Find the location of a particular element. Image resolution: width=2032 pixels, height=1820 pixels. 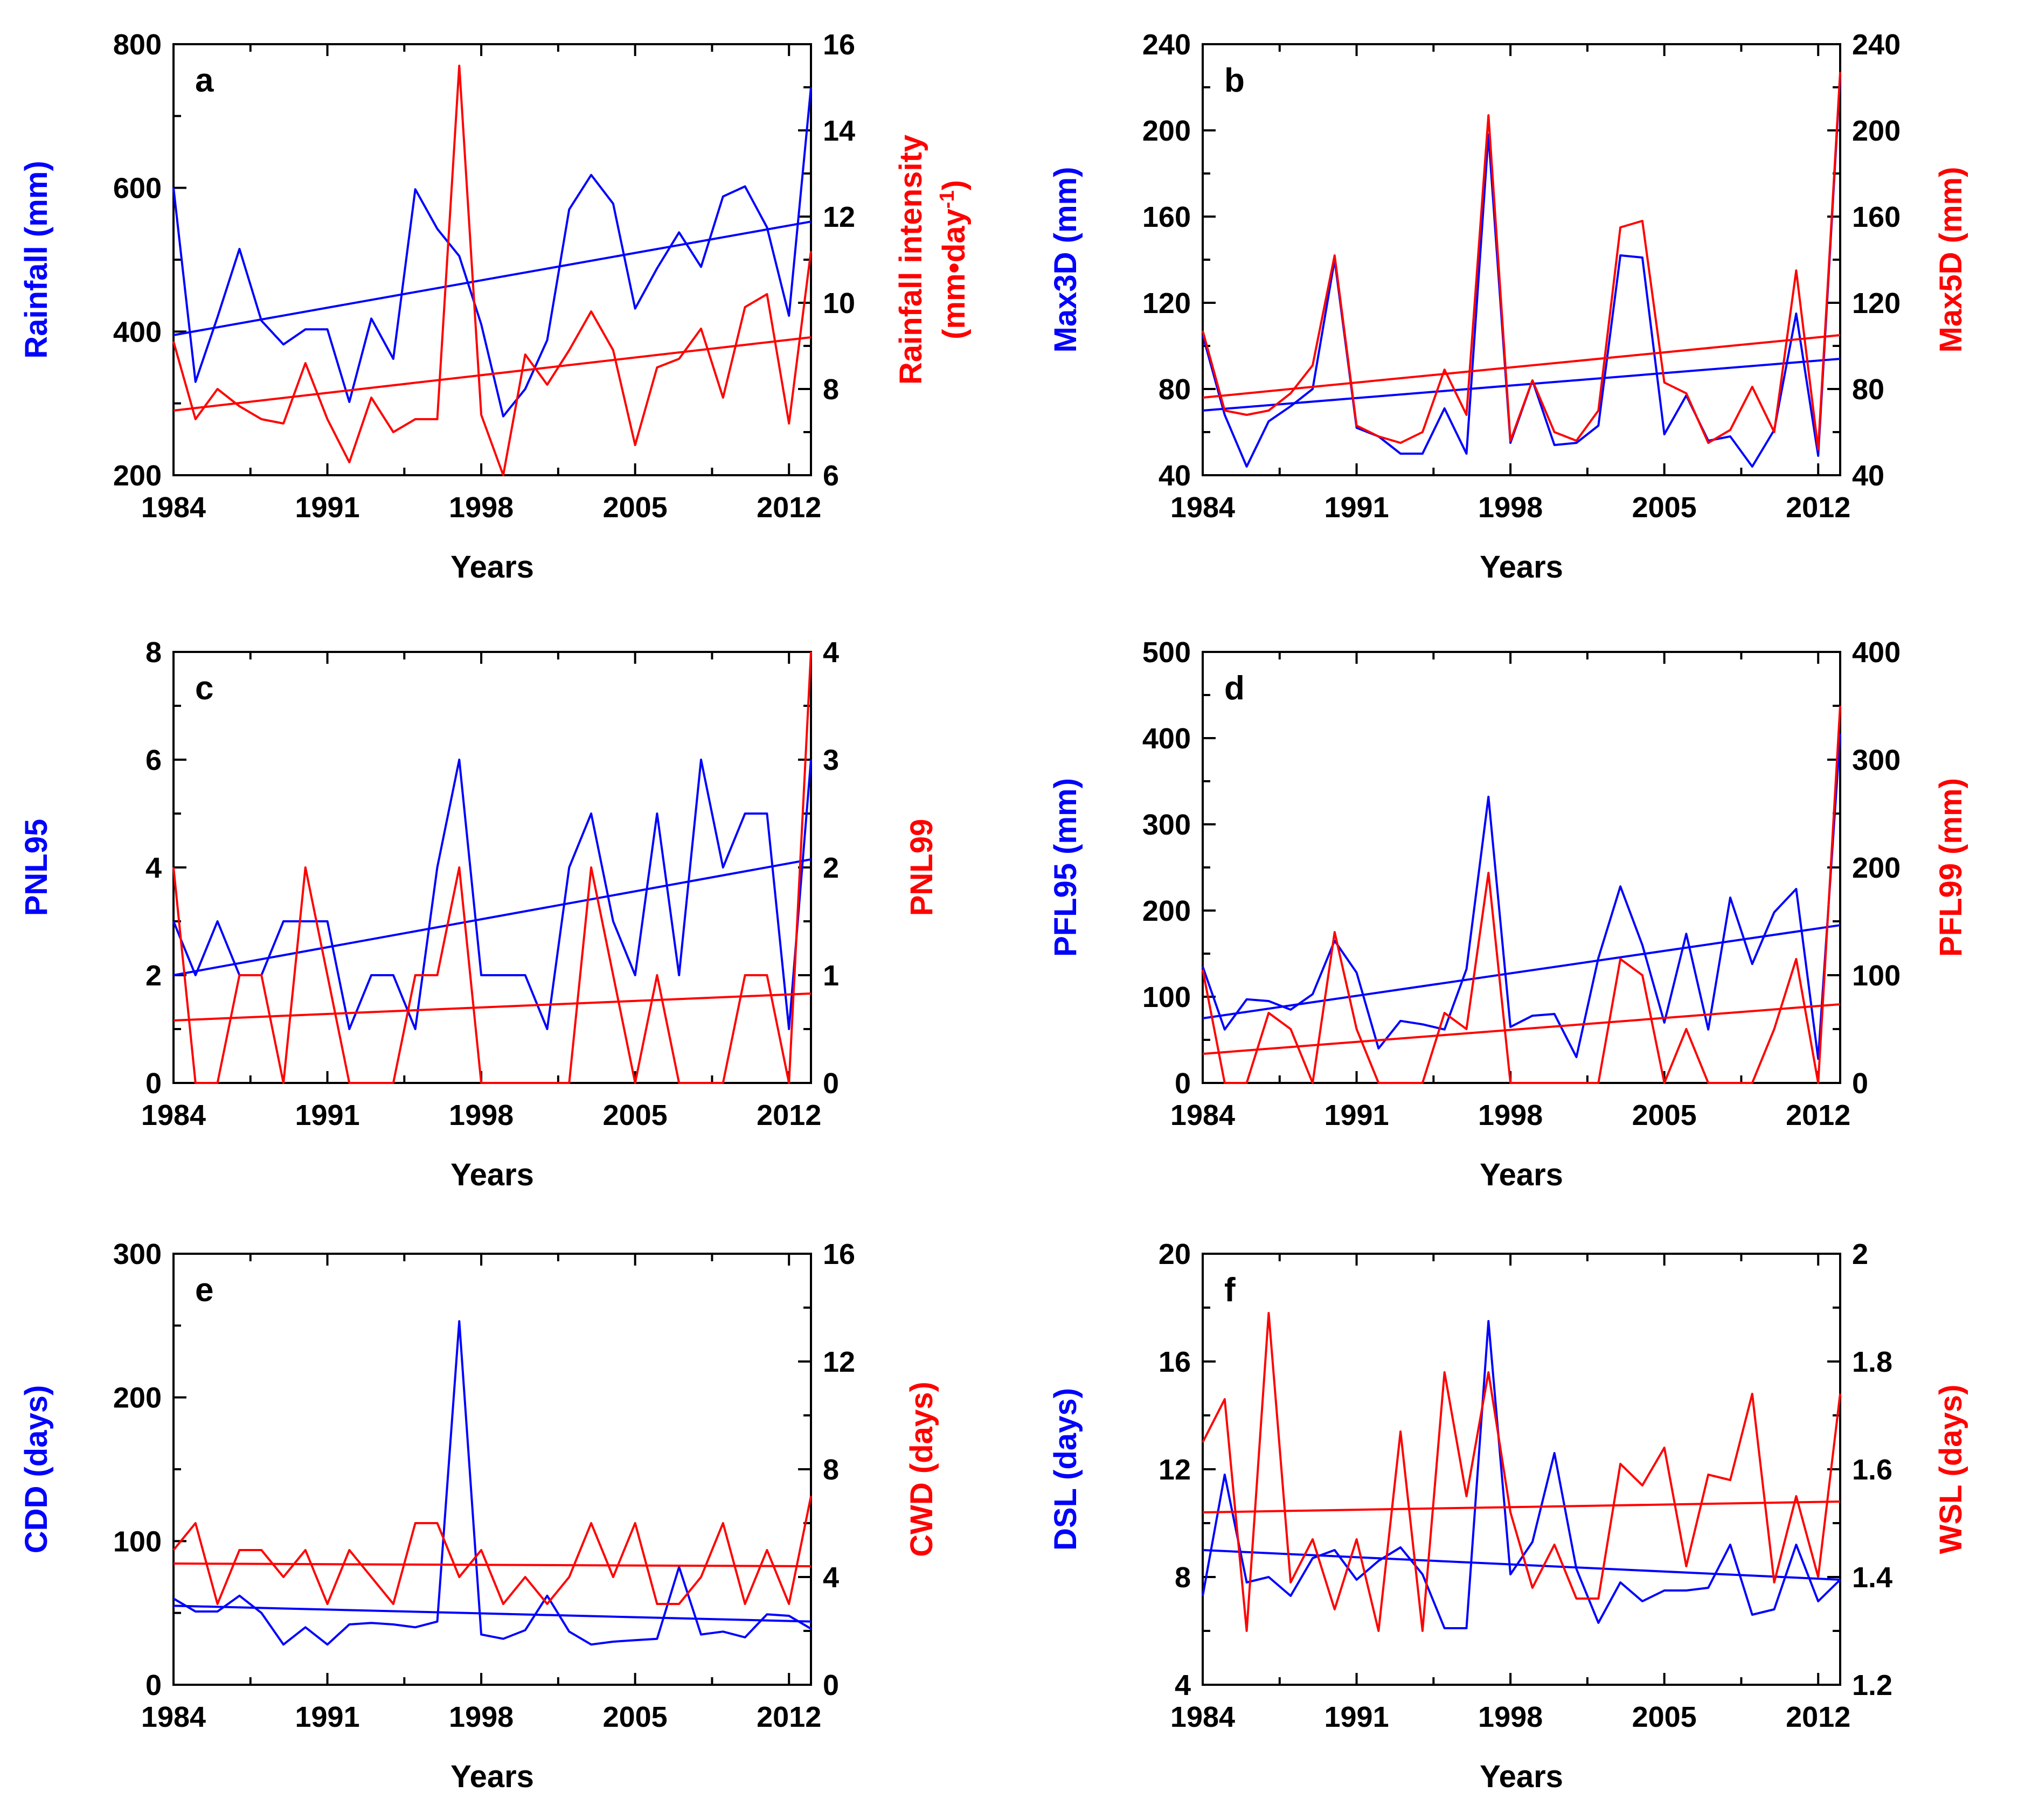

y-right-tick-label: 1 is located at coordinates (831, 976).